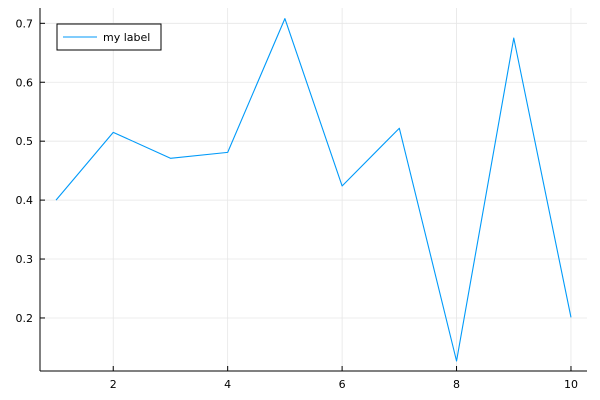 This screenshot has height=400, width=600. What do you see at coordinates (25, 141) in the screenshot?
I see `y-tick-label: 0.5` at bounding box center [25, 141].